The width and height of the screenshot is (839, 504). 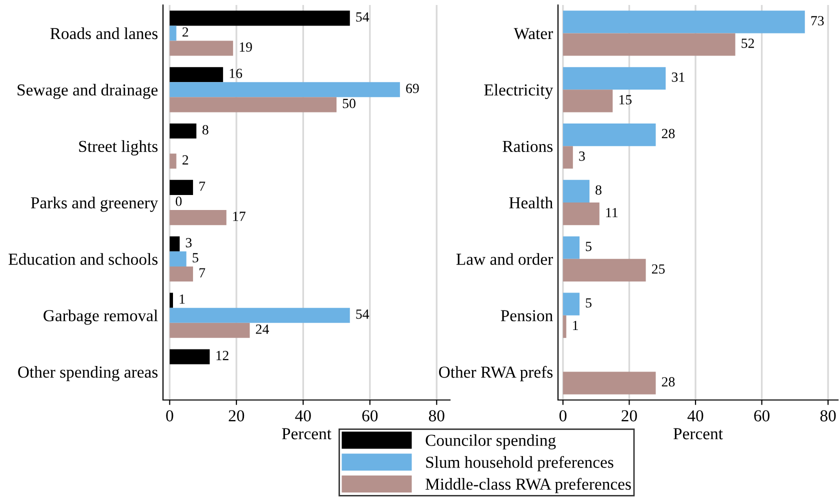 What do you see at coordinates (496, 374) in the screenshot?
I see `y-tick-label: Other RWA prefs` at bounding box center [496, 374].